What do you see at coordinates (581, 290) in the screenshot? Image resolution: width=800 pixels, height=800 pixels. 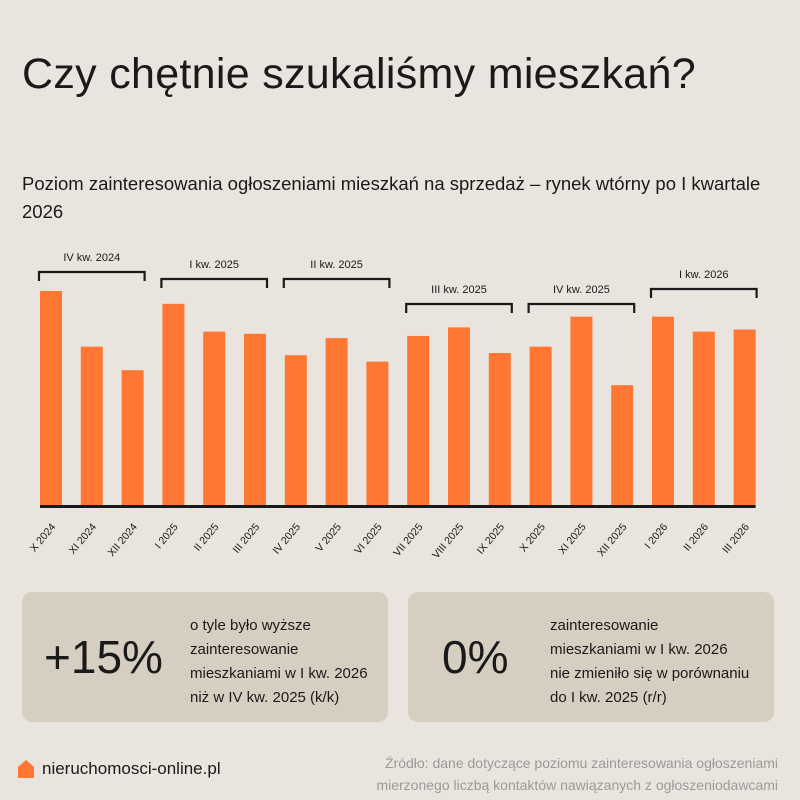 I see `quarter-label: IV kw. 2025` at bounding box center [581, 290].